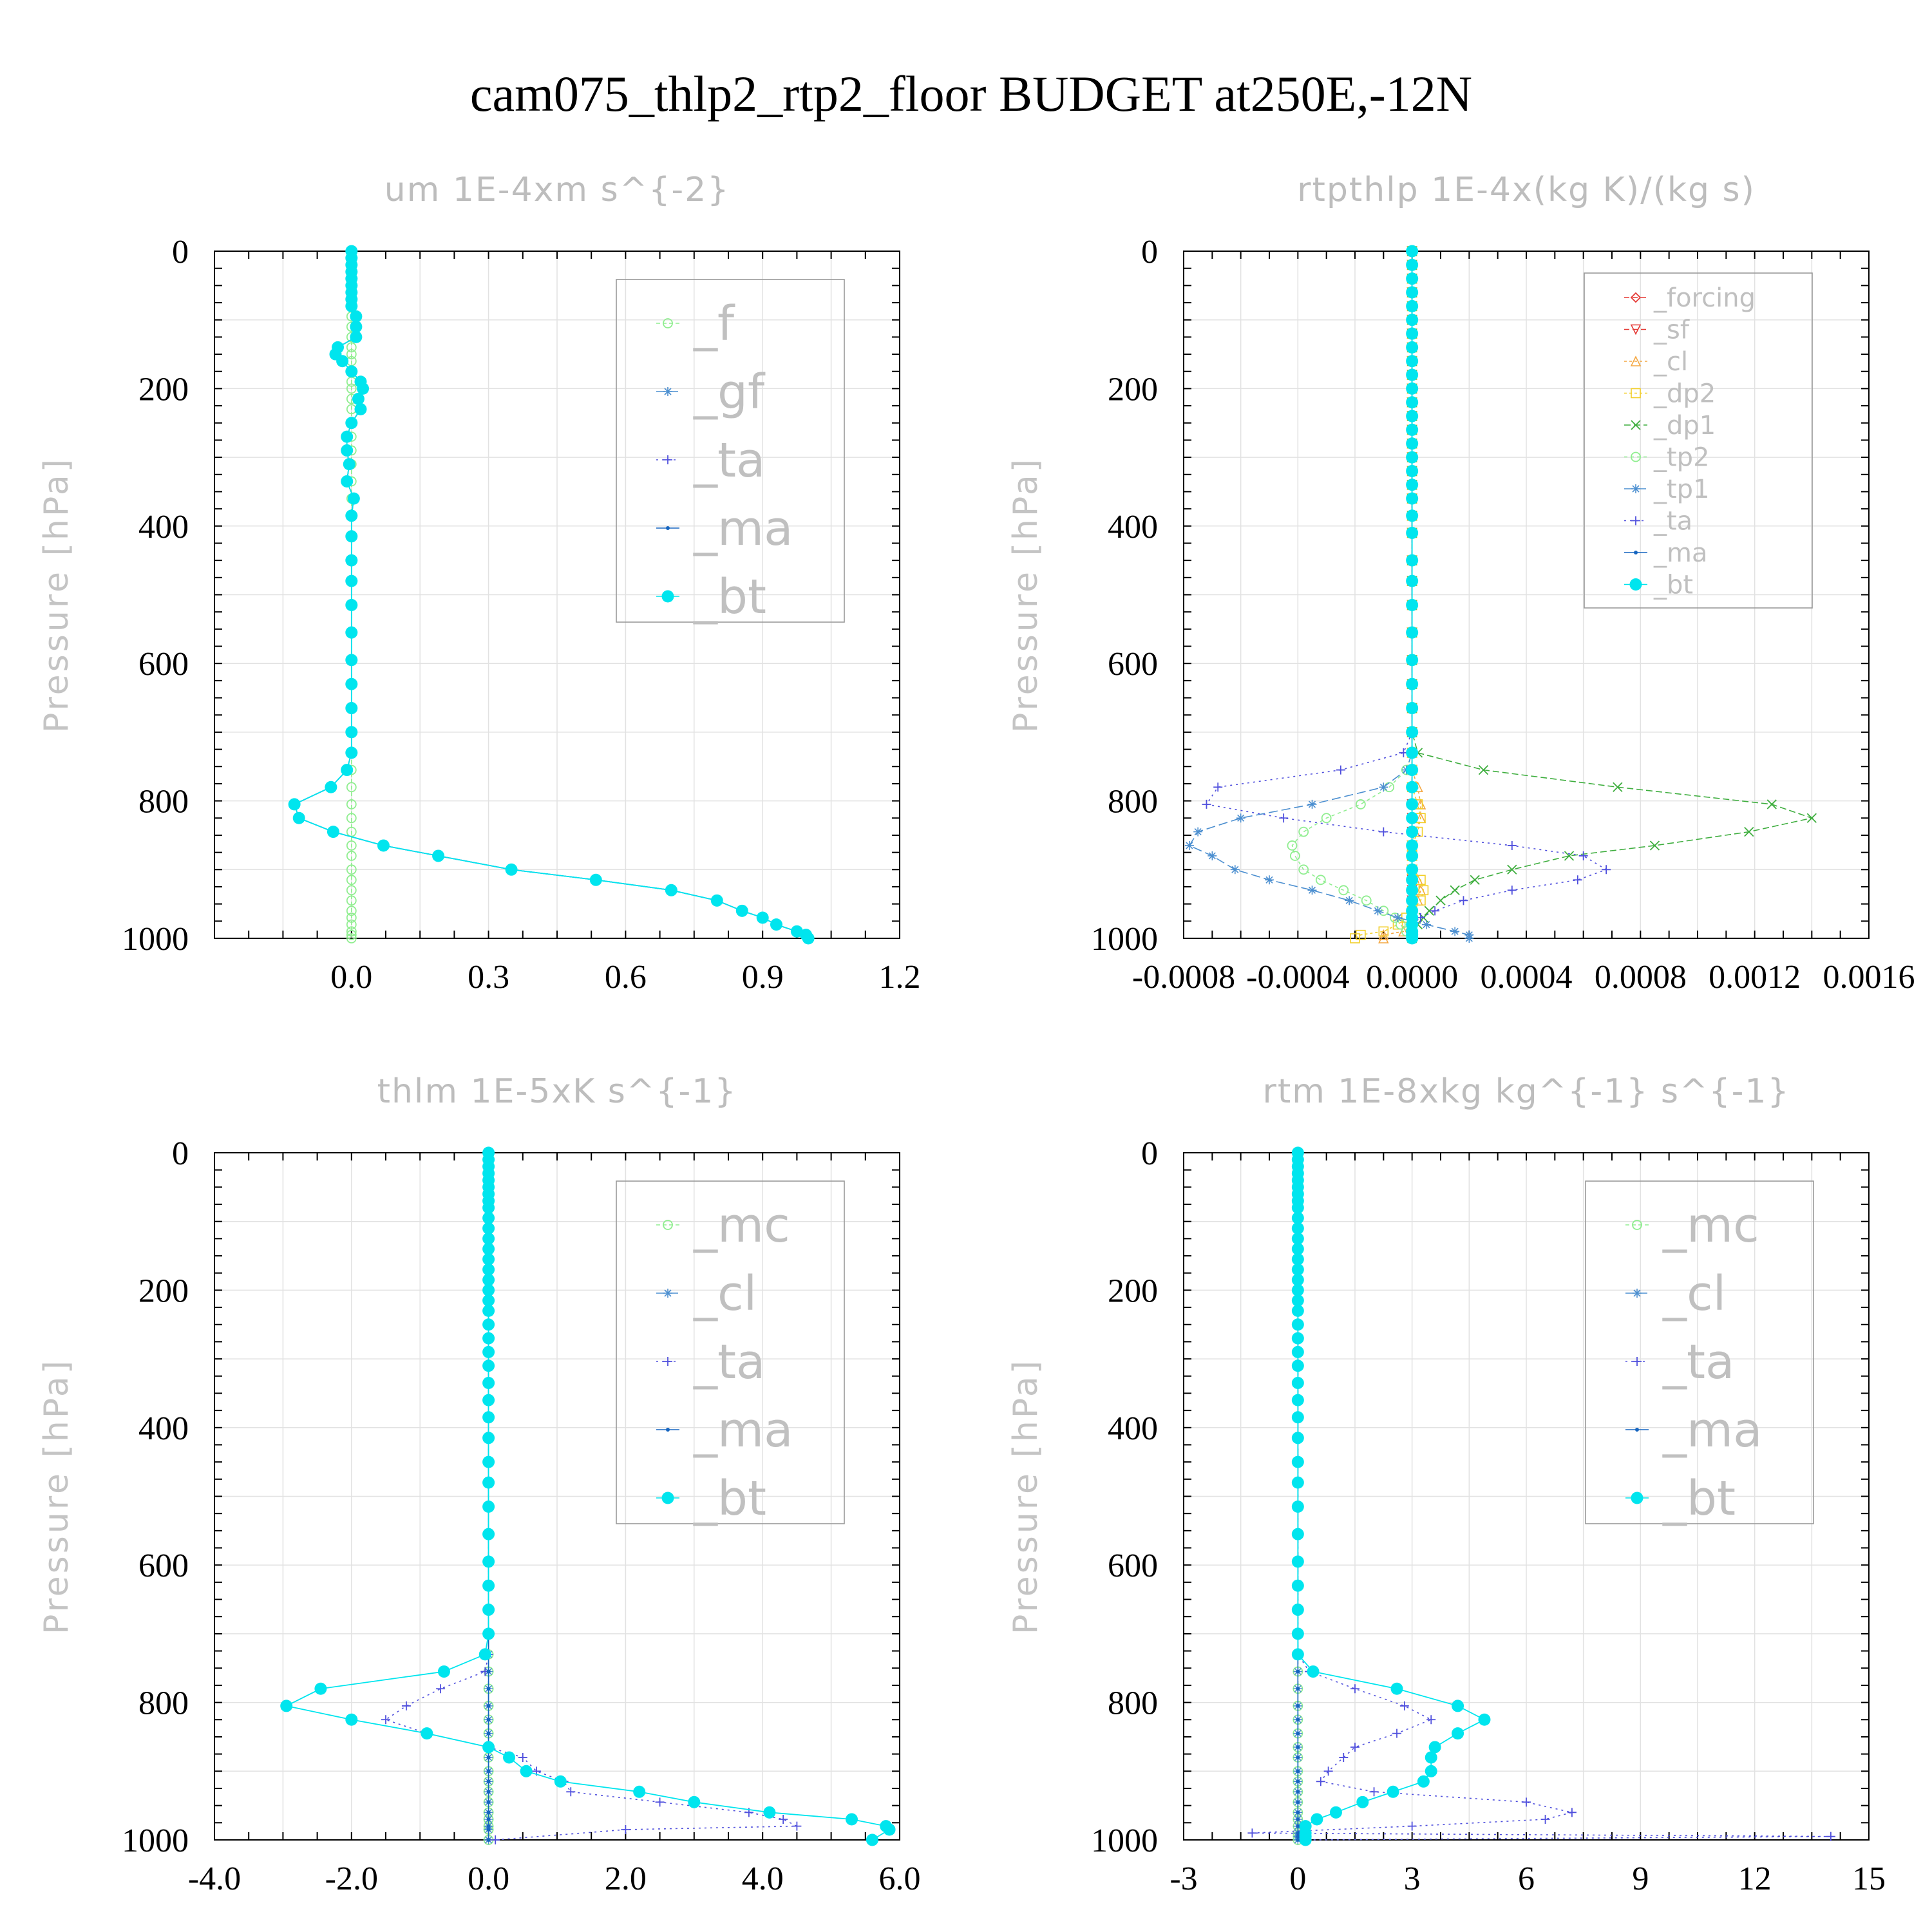 This screenshot has height=1932, width=1932. What do you see at coordinates (1698, 441) in the screenshot?
I see `legend: _forcing _sf_cl_dp2_dp1 _tp2_tp1 _ta_ma _bt` at bounding box center [1698, 441].